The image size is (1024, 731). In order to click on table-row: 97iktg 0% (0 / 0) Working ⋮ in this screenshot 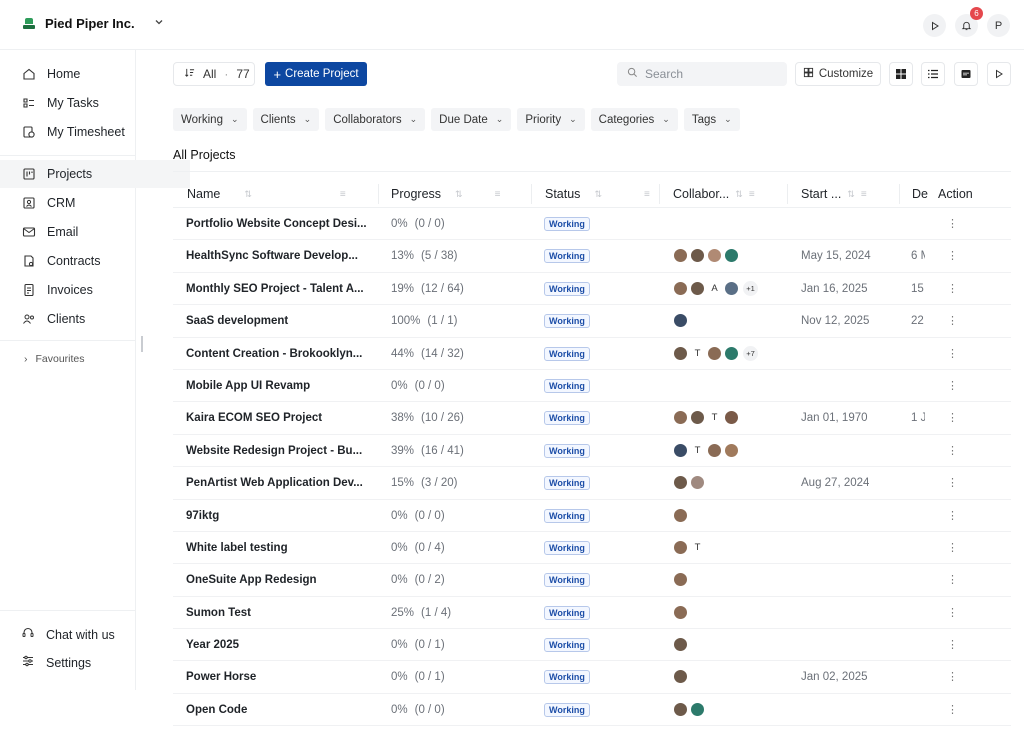, I will do `click(592, 516)`.